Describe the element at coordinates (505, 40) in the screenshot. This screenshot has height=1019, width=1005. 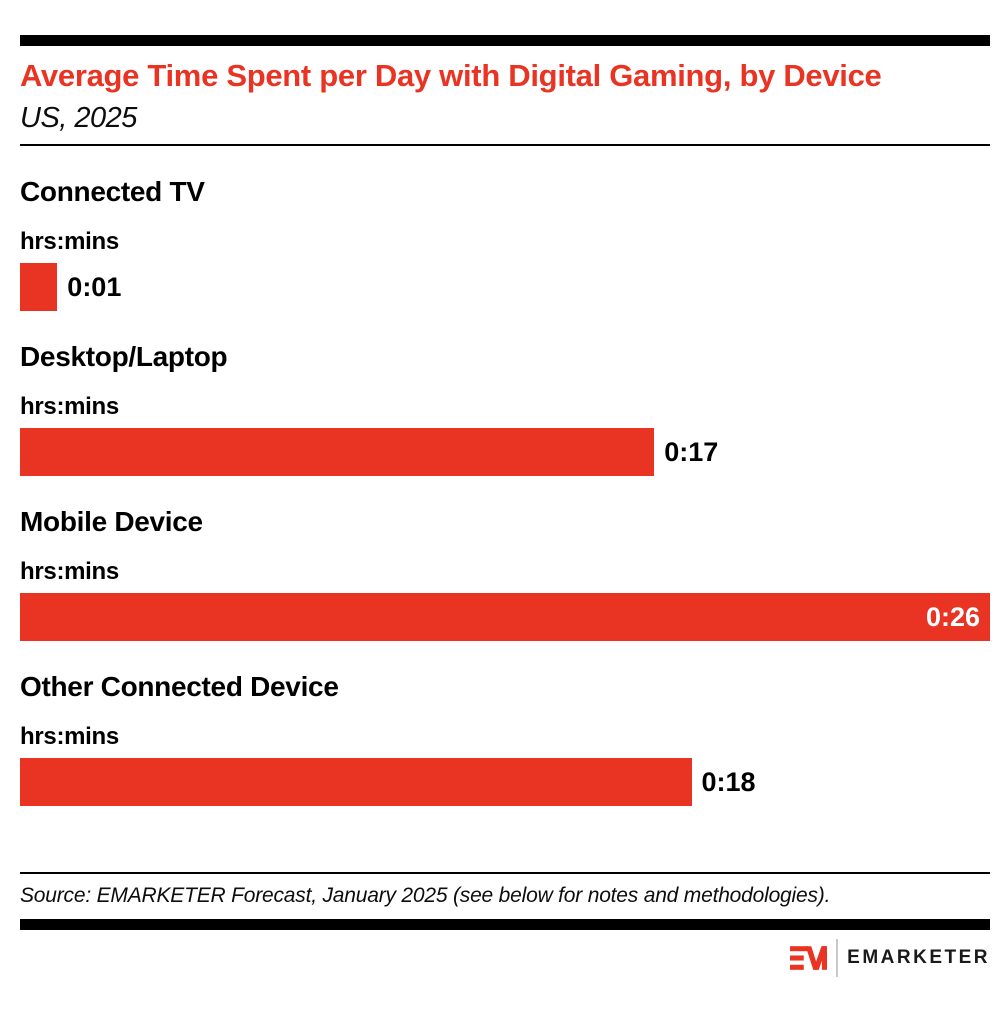
I see `top-divider` at that location.